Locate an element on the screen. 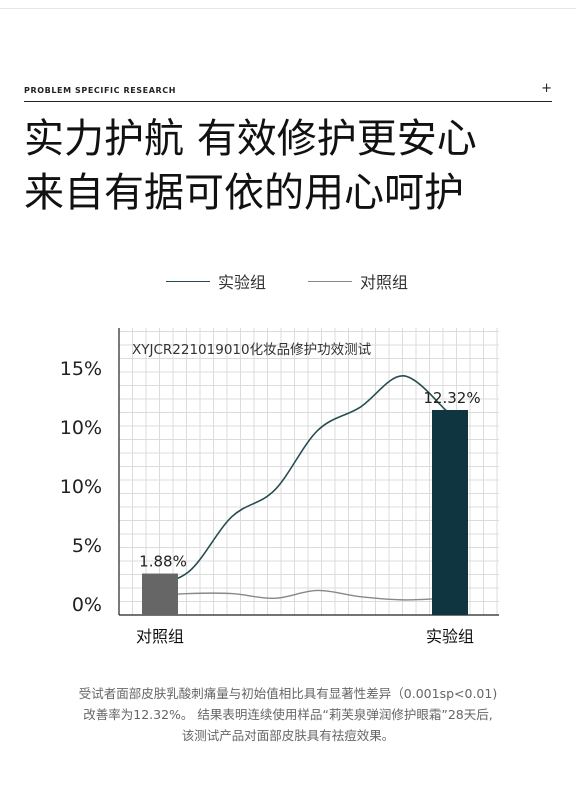 This screenshot has height=800, width=576. bar-label-experiment: 12.32% is located at coordinates (451, 398).